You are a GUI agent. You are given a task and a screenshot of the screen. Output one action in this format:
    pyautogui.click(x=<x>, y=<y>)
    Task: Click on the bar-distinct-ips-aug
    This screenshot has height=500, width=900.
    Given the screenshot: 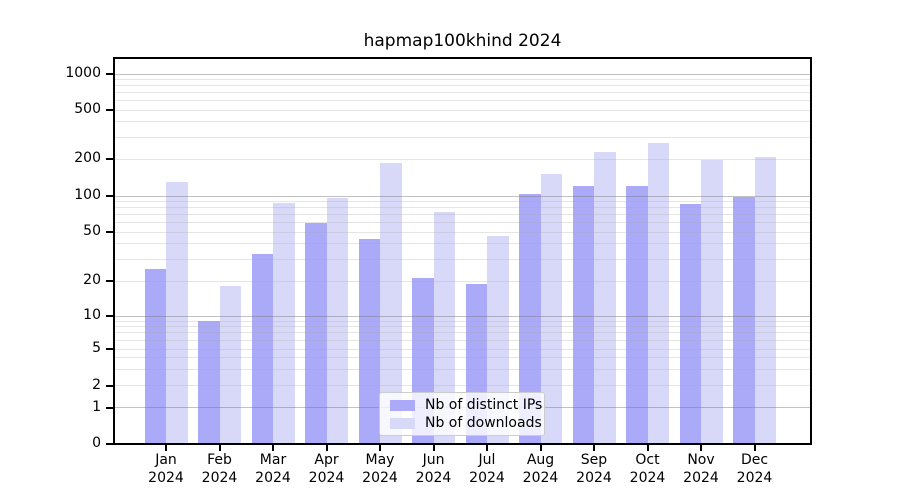 What is the action you would take?
    pyautogui.click(x=530, y=319)
    